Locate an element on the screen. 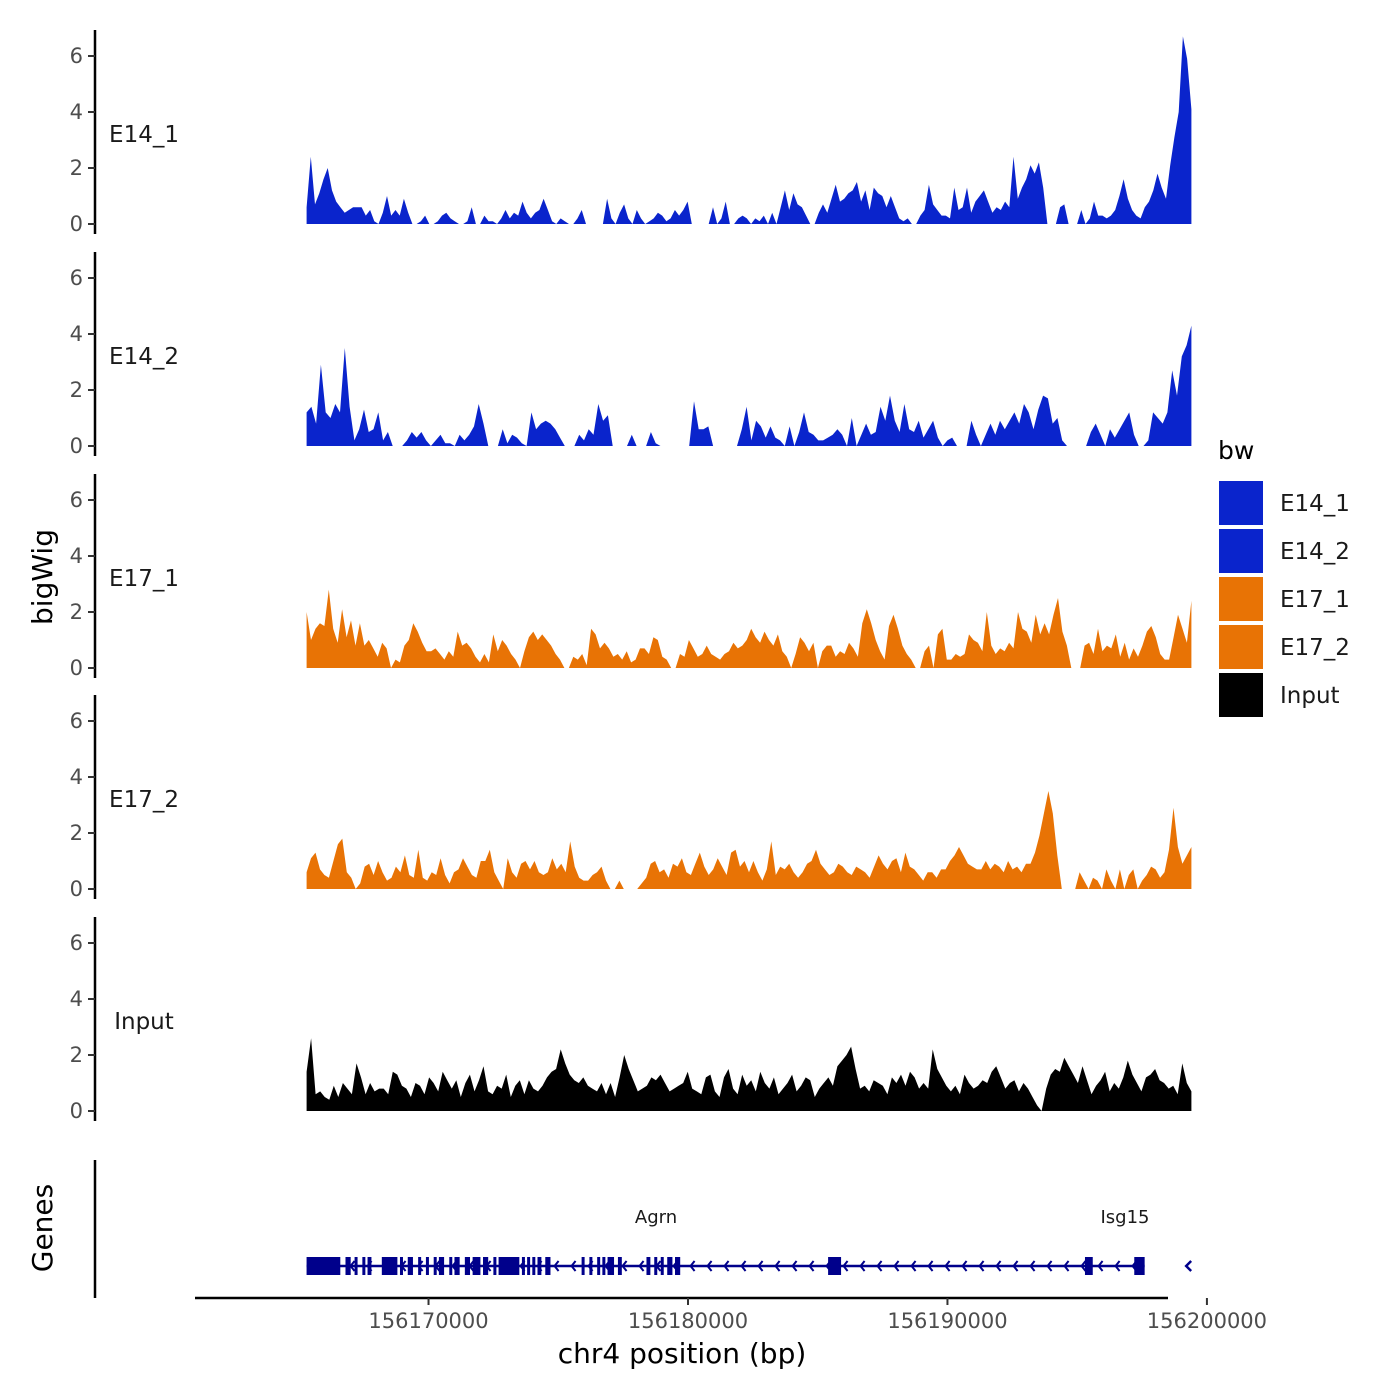 This screenshot has height=1400, width=1400. track-e17-2: 0 2 4 6 E17_2 is located at coordinates (631, 798).